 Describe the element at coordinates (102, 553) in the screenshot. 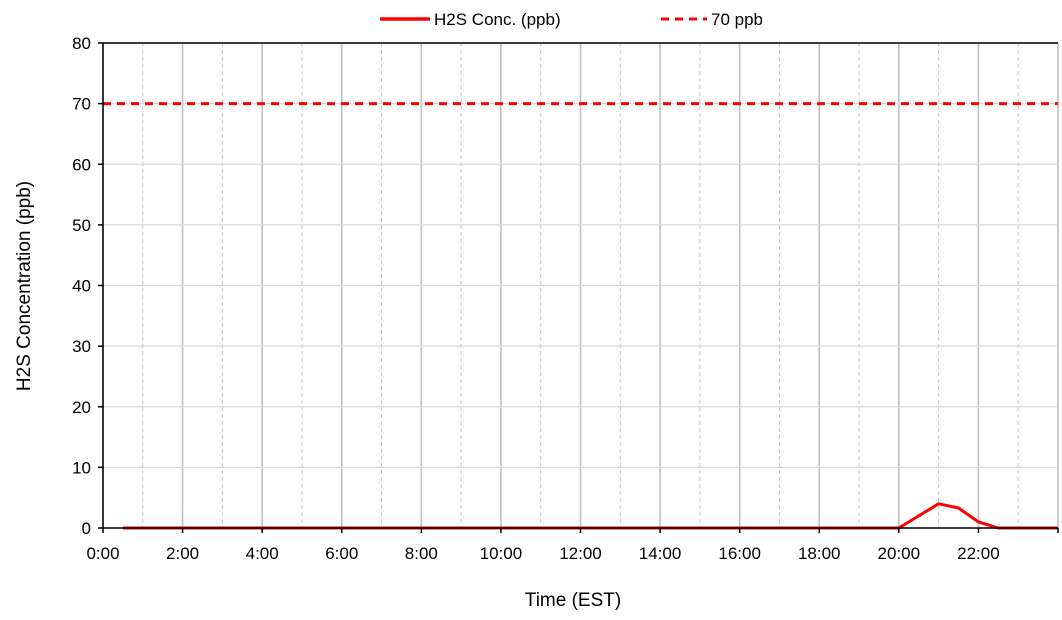

I see `x-tick-label: 0:00` at that location.